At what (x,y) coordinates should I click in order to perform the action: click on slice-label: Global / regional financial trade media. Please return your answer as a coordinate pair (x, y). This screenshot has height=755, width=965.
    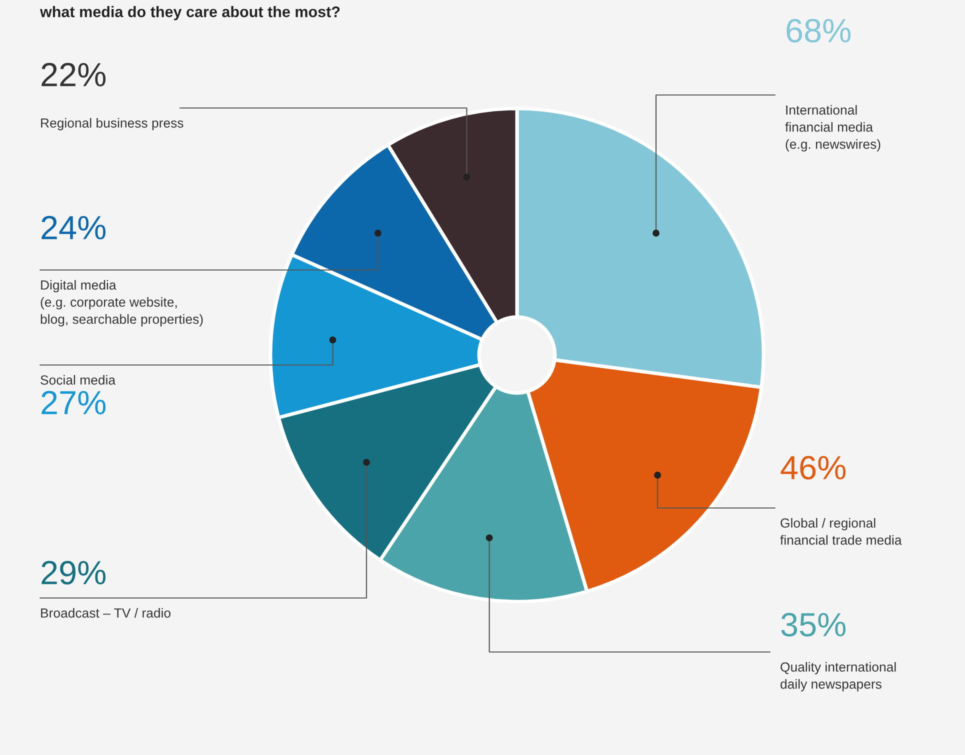
    Looking at the image, I should click on (841, 531).